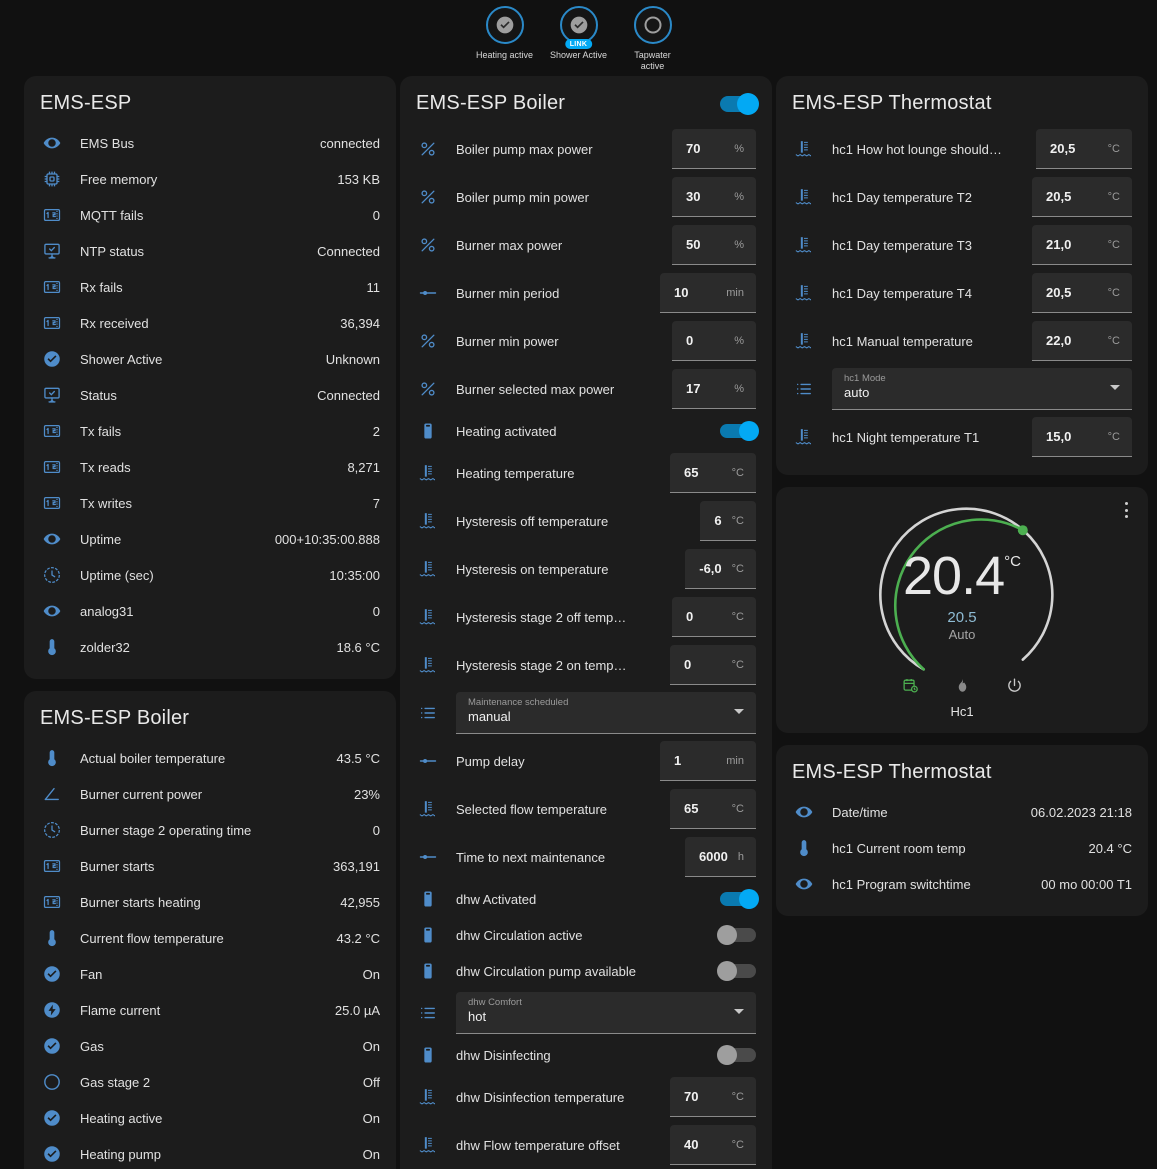 This screenshot has height=1169, width=1157. Describe the element at coordinates (962, 884) in the screenshot. I see `entity-row: hc1 Program switchtime 00 mo 00:00 T1` at that location.